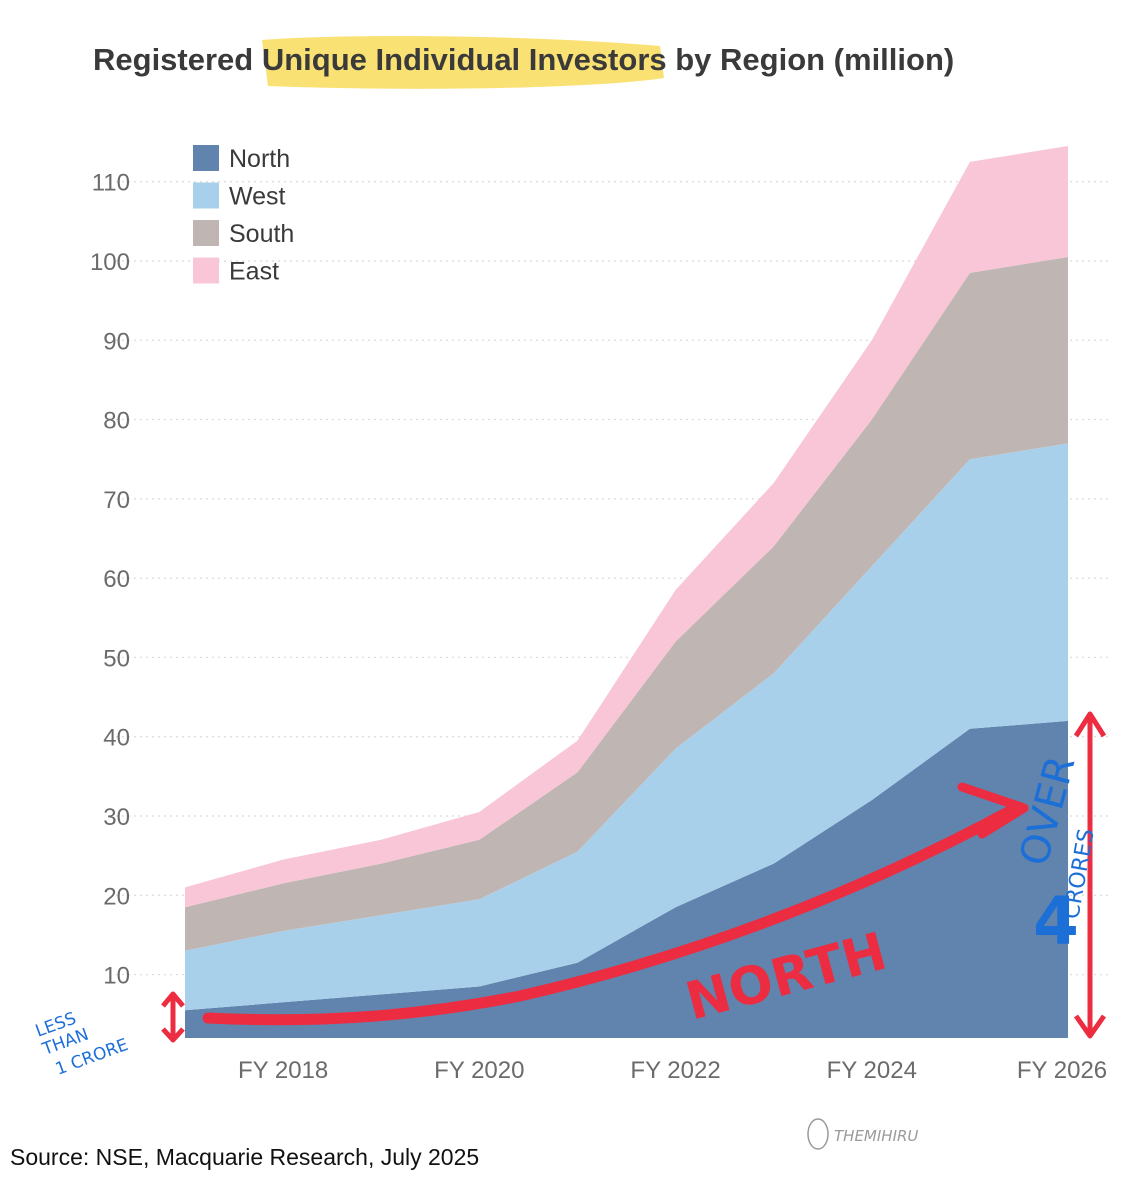  What do you see at coordinates (116, 500) in the screenshot?
I see `y-tick-70: 70` at bounding box center [116, 500].